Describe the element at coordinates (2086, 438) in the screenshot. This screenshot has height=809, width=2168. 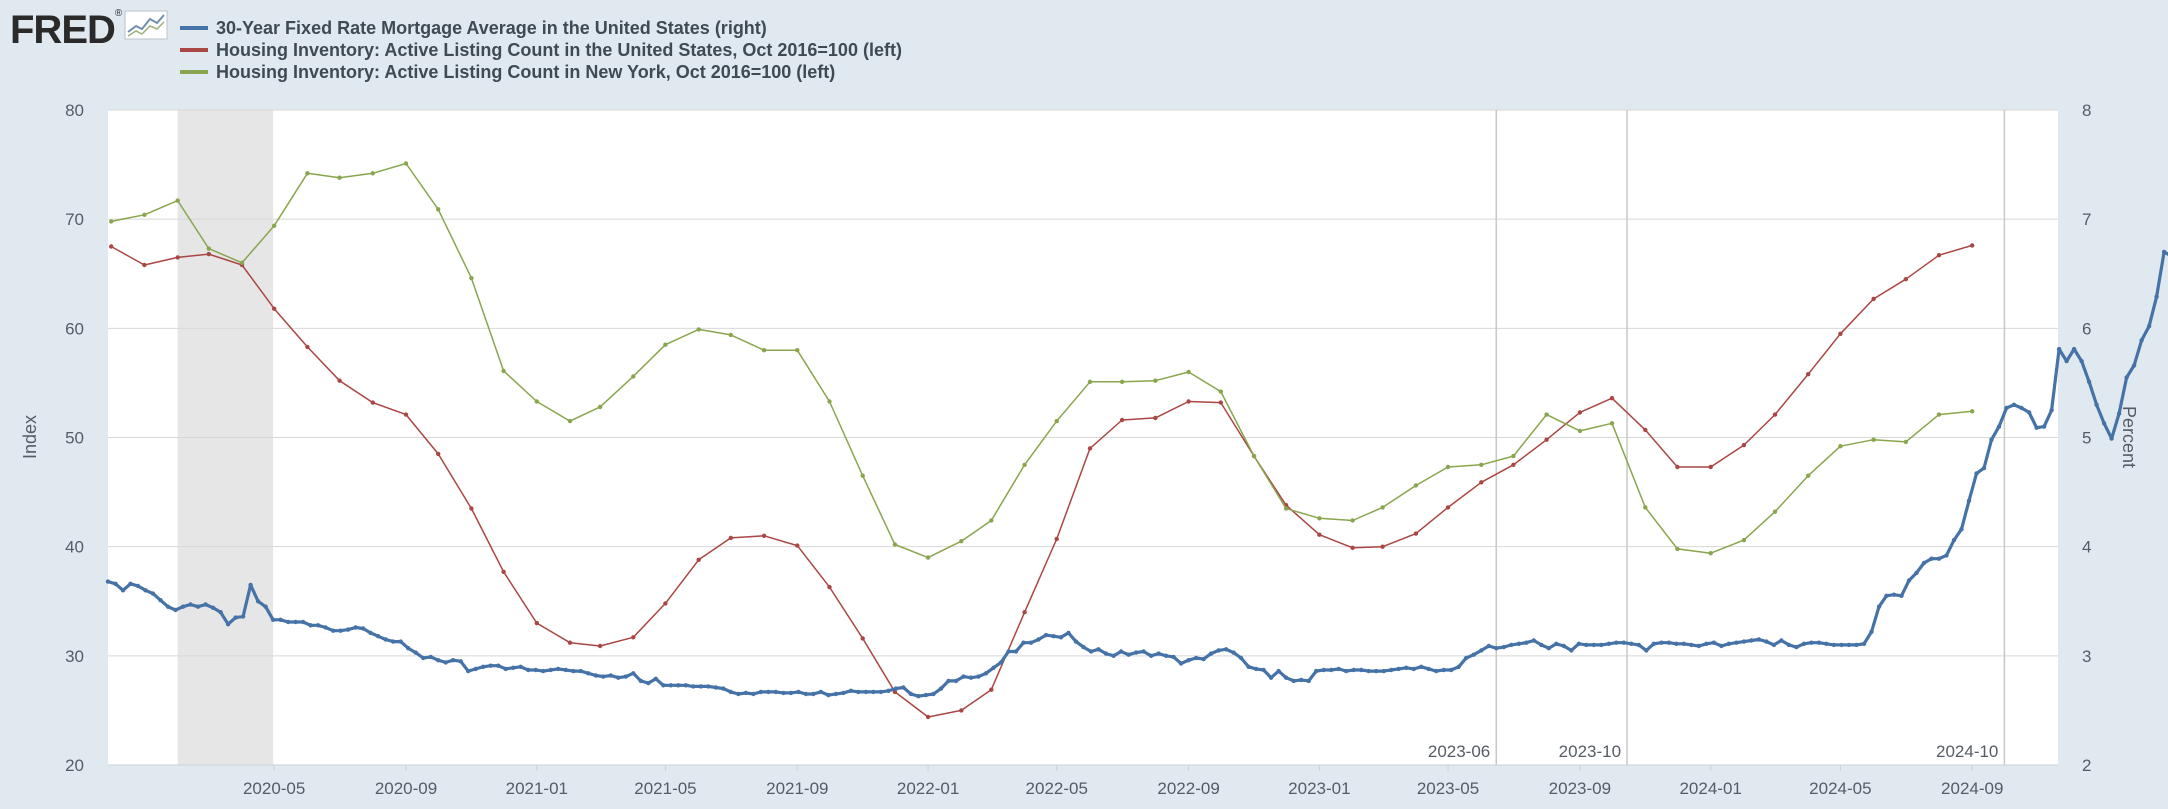
I see `right-tick-label: 5` at that location.